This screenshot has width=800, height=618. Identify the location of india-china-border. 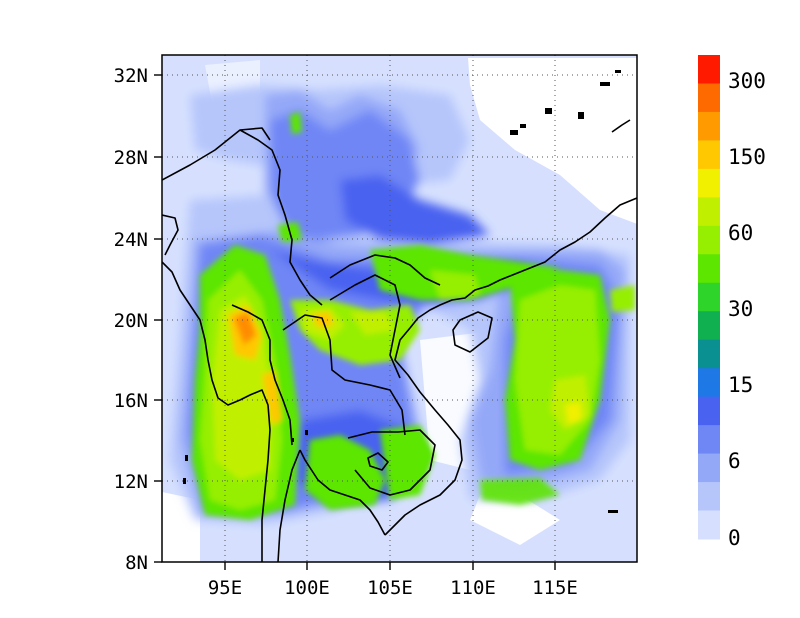
(216, 154).